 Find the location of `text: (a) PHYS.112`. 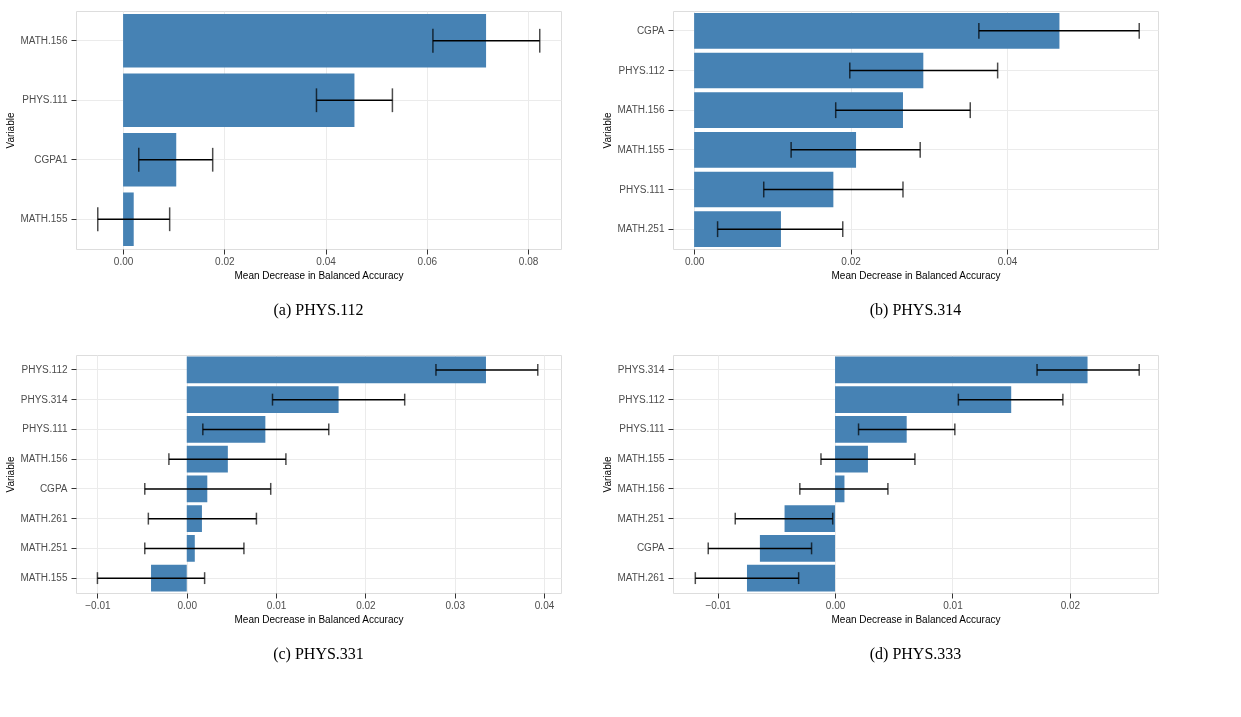

text: (a) PHYS.112 is located at coordinates (318, 310).